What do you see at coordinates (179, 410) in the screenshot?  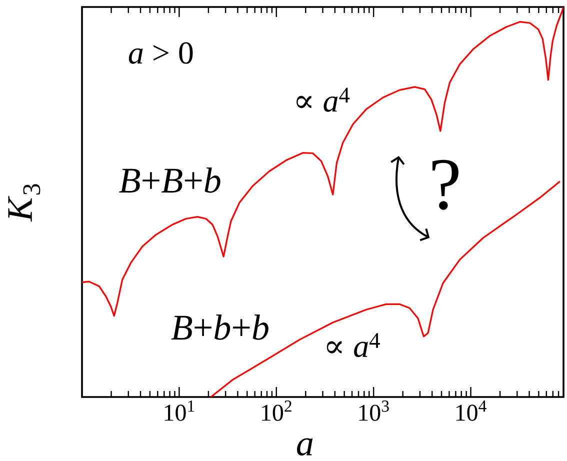 I see `x-tick-label: 10$^{1}$` at bounding box center [179, 410].